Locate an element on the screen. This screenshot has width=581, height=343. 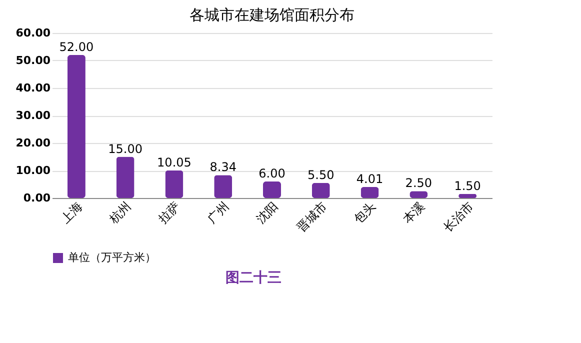
x-tick-label: 沈阳 is located at coordinates (267, 212).